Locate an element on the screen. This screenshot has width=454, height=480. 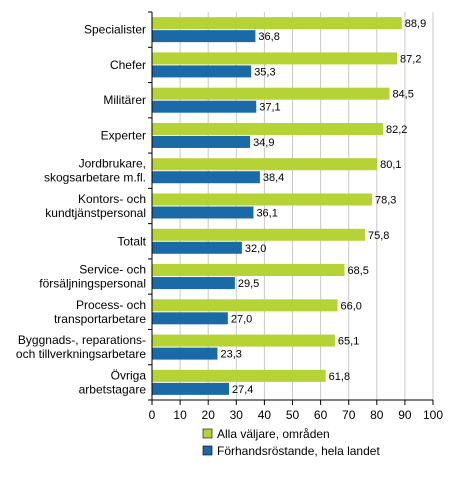
data-label: 35,3 is located at coordinates (264, 72).